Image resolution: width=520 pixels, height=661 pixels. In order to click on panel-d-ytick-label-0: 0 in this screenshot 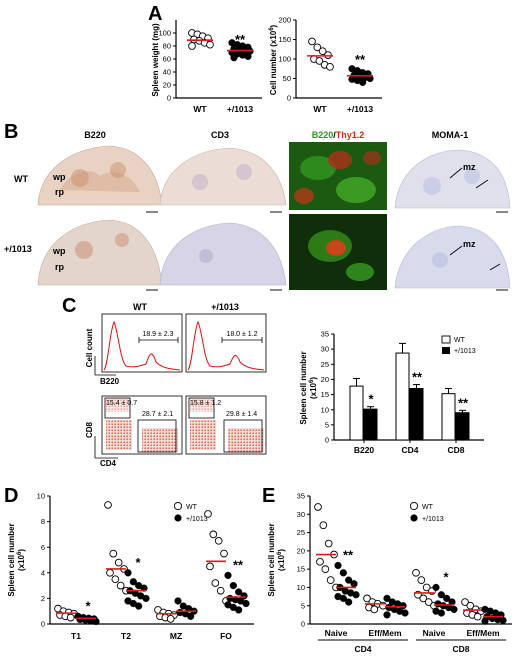, I will do `click(43, 624)`.